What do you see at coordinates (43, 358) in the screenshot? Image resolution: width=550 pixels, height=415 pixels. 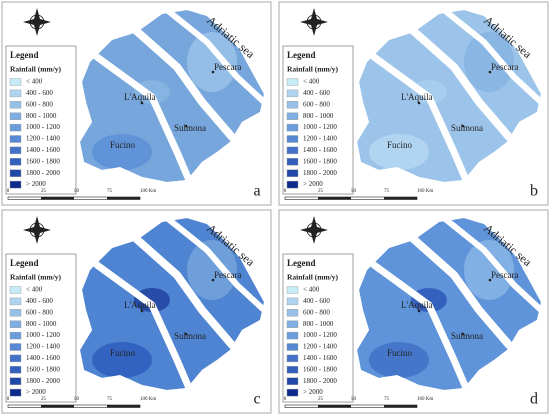 I see `legend-item: 1400 - 1600` at bounding box center [43, 358].